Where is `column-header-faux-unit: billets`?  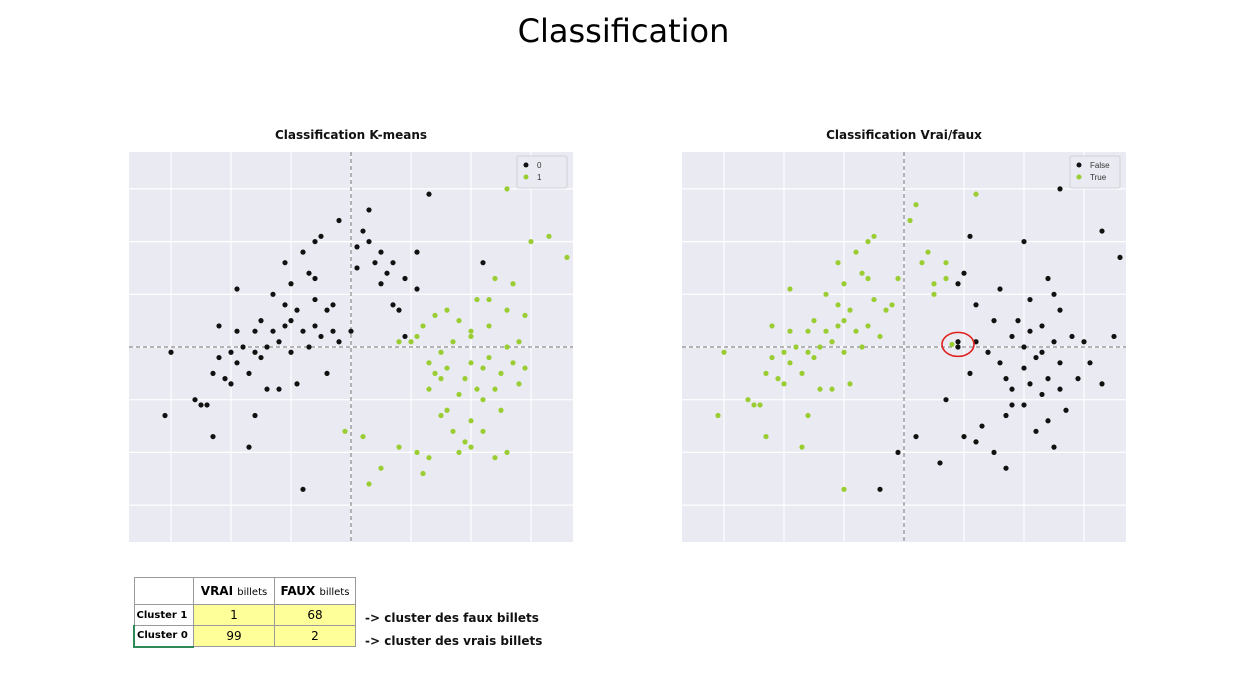
column-header-faux-unit: billets is located at coordinates (334, 592).